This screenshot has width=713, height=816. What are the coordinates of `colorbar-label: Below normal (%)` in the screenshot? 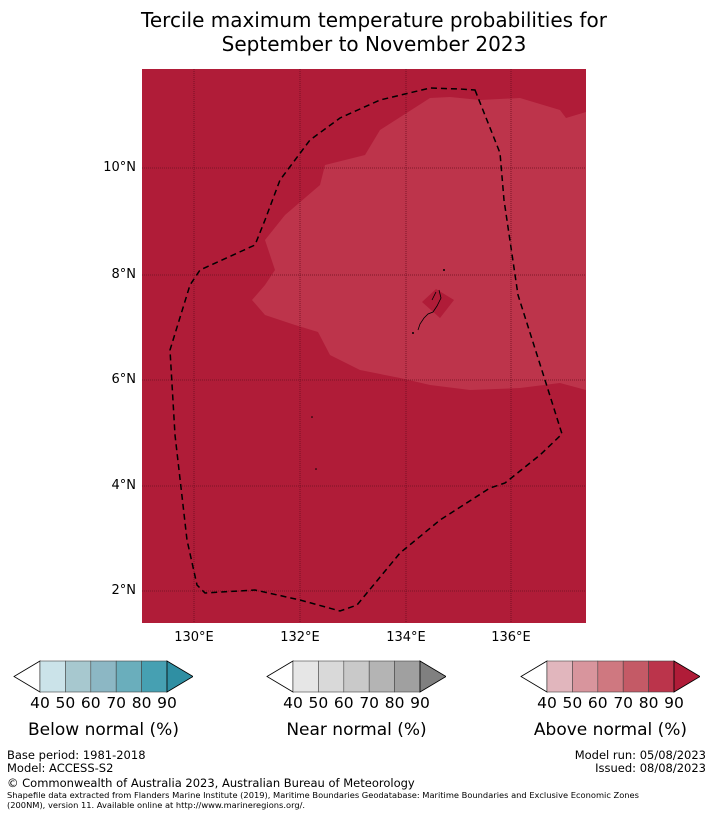 It's located at (103, 730).